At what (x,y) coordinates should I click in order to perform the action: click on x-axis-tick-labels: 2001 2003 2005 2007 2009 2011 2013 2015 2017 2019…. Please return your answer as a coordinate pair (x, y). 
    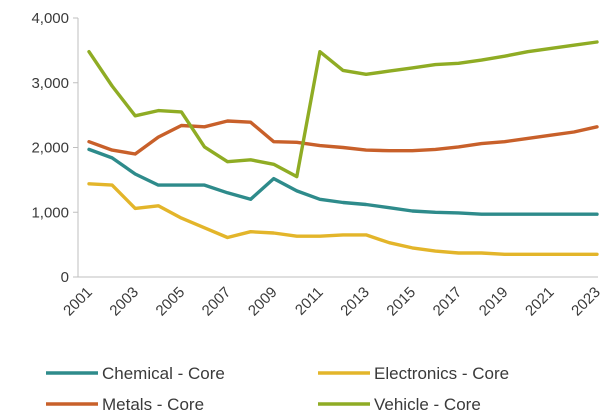
    Looking at the image, I should click on (332, 302).